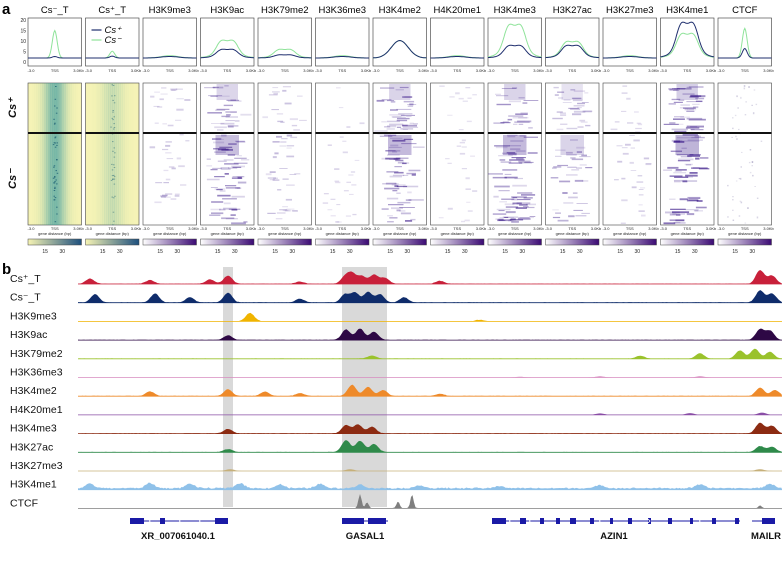 Image resolution: width=784 pixels, height=564 pixels. I want to click on track-label-11: H3K4me1, so click(33, 485).